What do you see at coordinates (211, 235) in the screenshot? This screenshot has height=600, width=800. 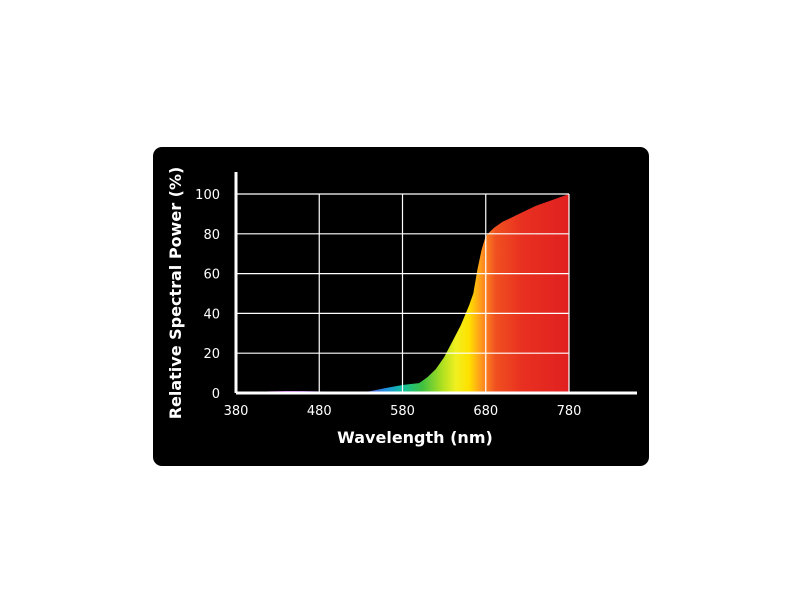 I see `y-tick-label: 80` at bounding box center [211, 235].